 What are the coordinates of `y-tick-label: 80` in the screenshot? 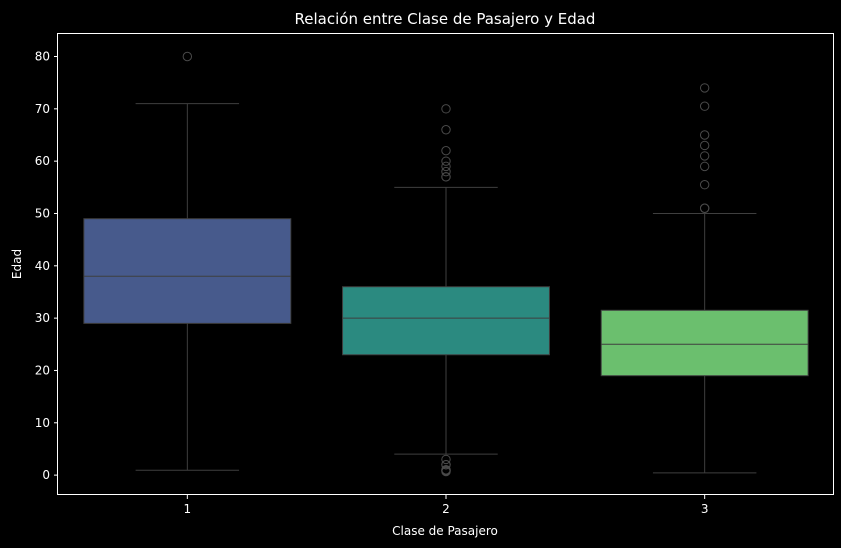 It's located at (42, 57).